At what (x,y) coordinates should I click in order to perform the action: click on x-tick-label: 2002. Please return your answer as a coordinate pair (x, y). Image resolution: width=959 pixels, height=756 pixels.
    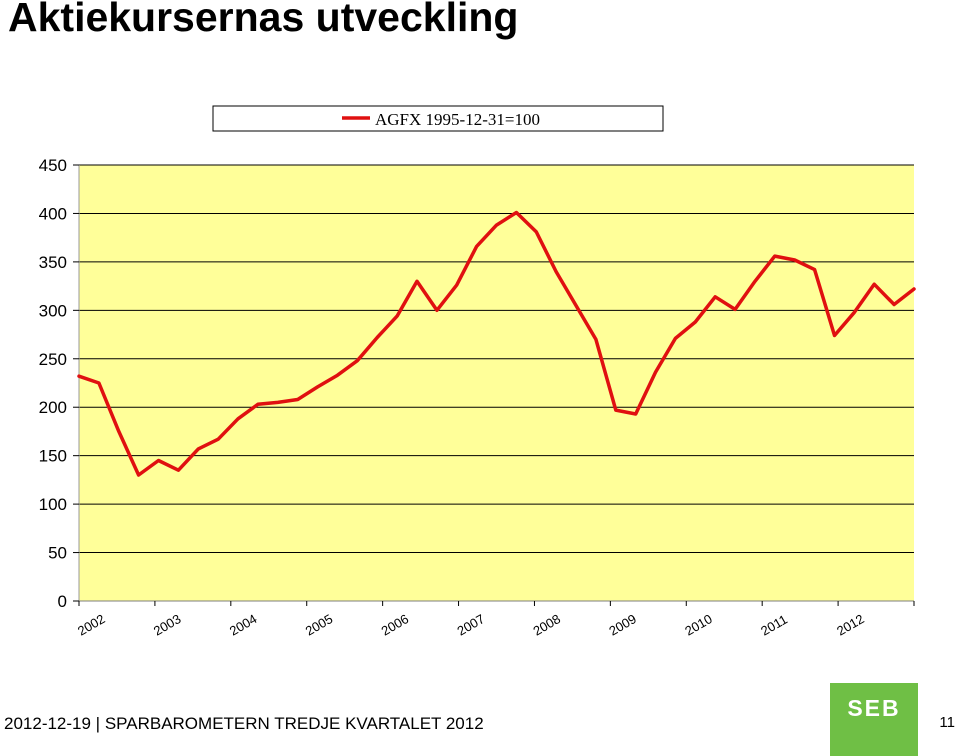
    Looking at the image, I should click on (91, 624).